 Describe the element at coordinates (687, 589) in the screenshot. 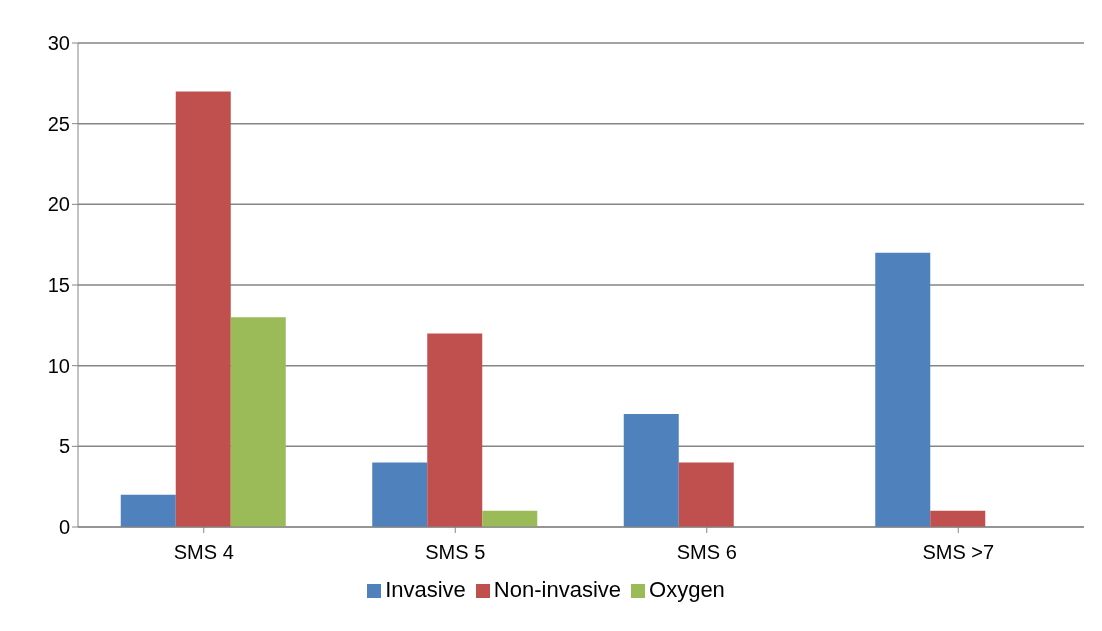

I see `legend-label: Oxygen` at that location.